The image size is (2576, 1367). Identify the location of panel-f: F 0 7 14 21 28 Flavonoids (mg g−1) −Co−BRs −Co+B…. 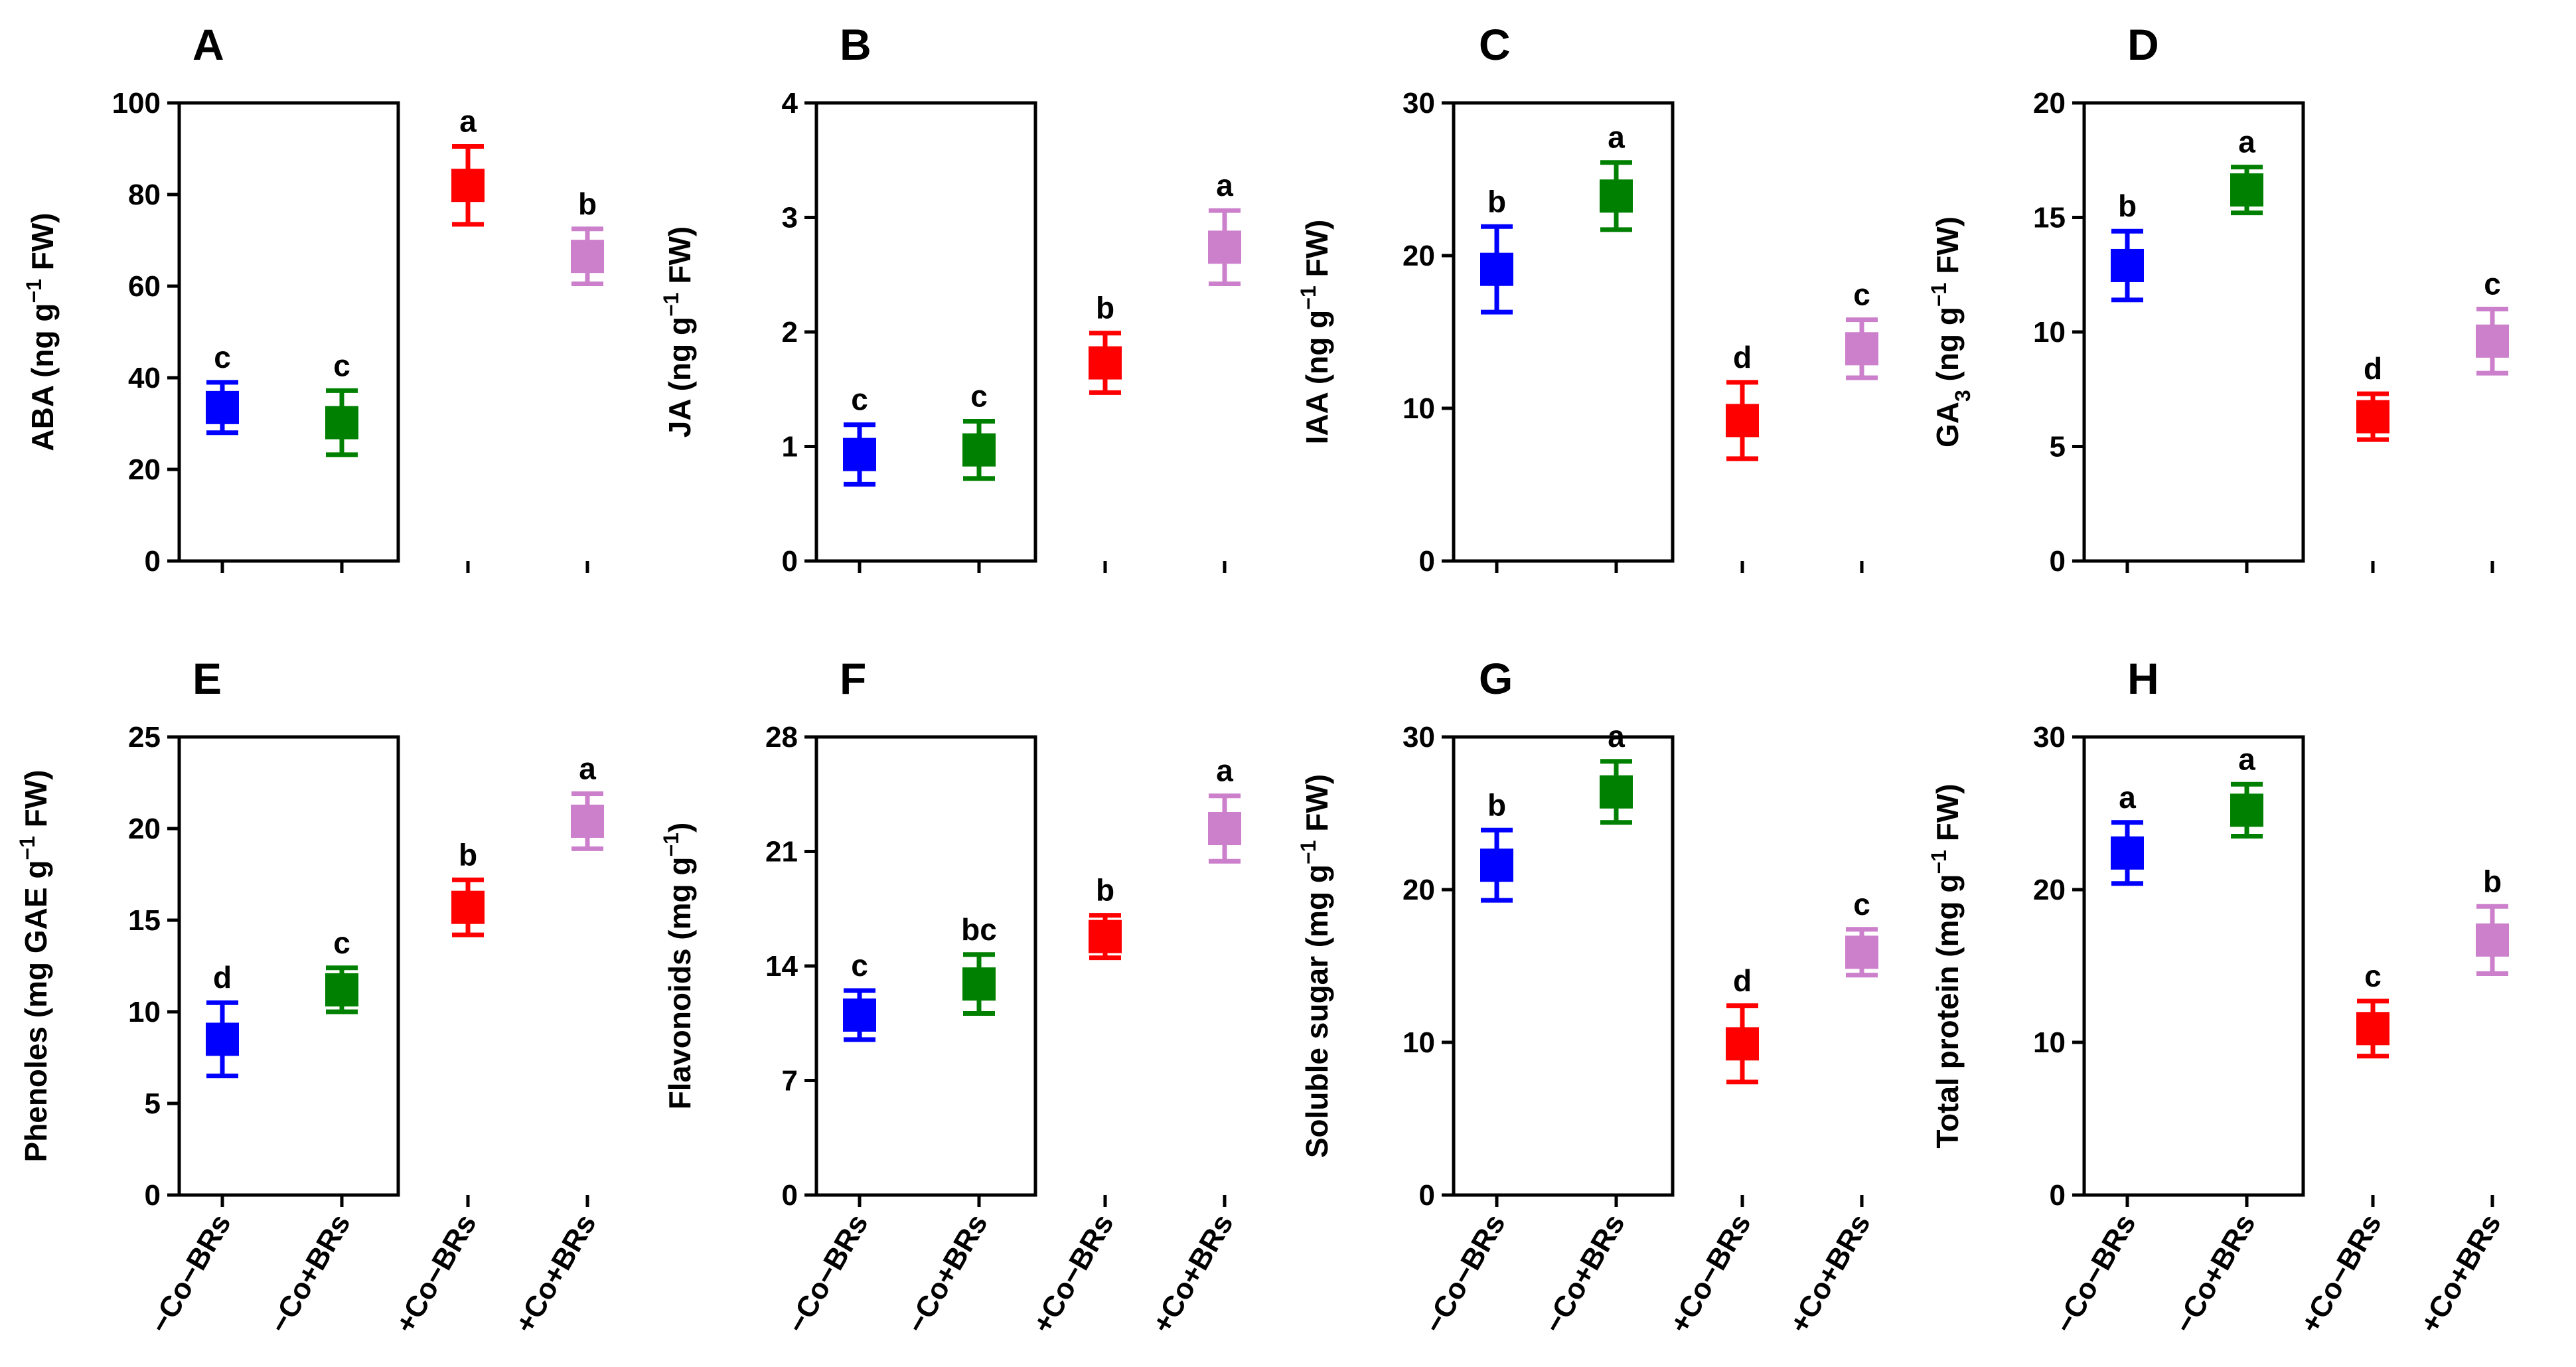
(950, 996).